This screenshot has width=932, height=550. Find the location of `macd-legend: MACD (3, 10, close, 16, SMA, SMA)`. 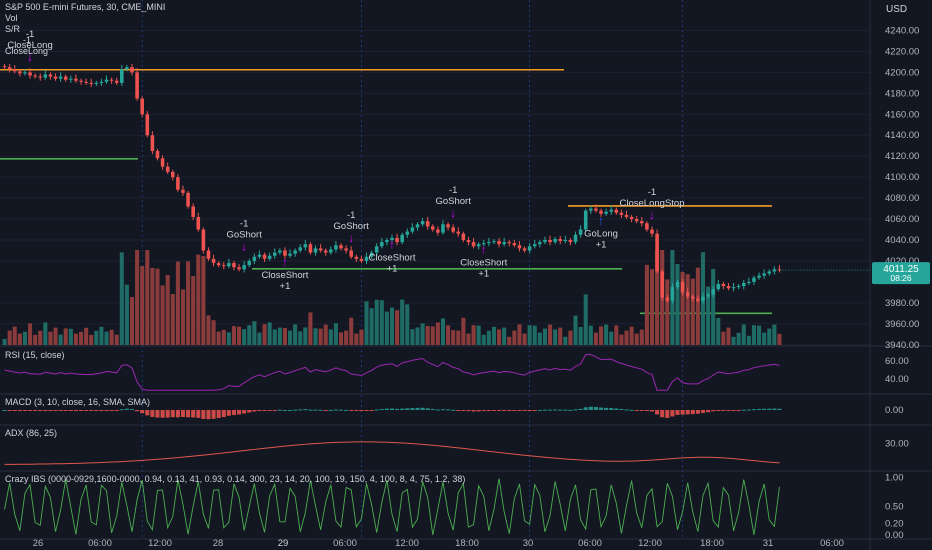

macd-legend: MACD (3, 10, close, 16, SMA, SMA) is located at coordinates (78, 402).